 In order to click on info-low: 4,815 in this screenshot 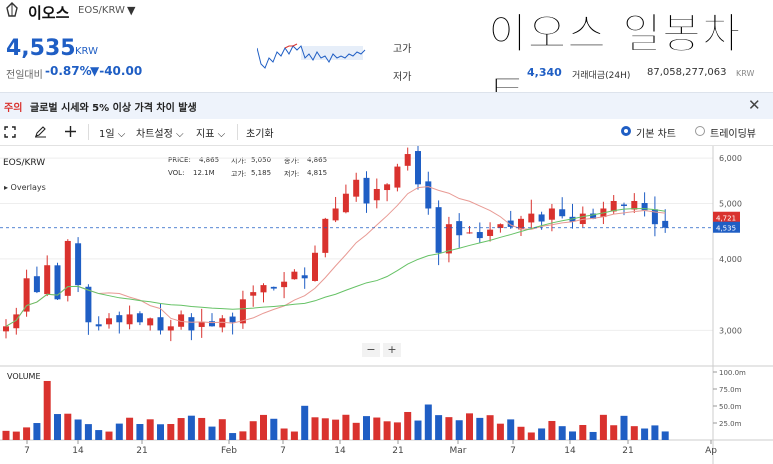, I will do `click(317, 173)`.